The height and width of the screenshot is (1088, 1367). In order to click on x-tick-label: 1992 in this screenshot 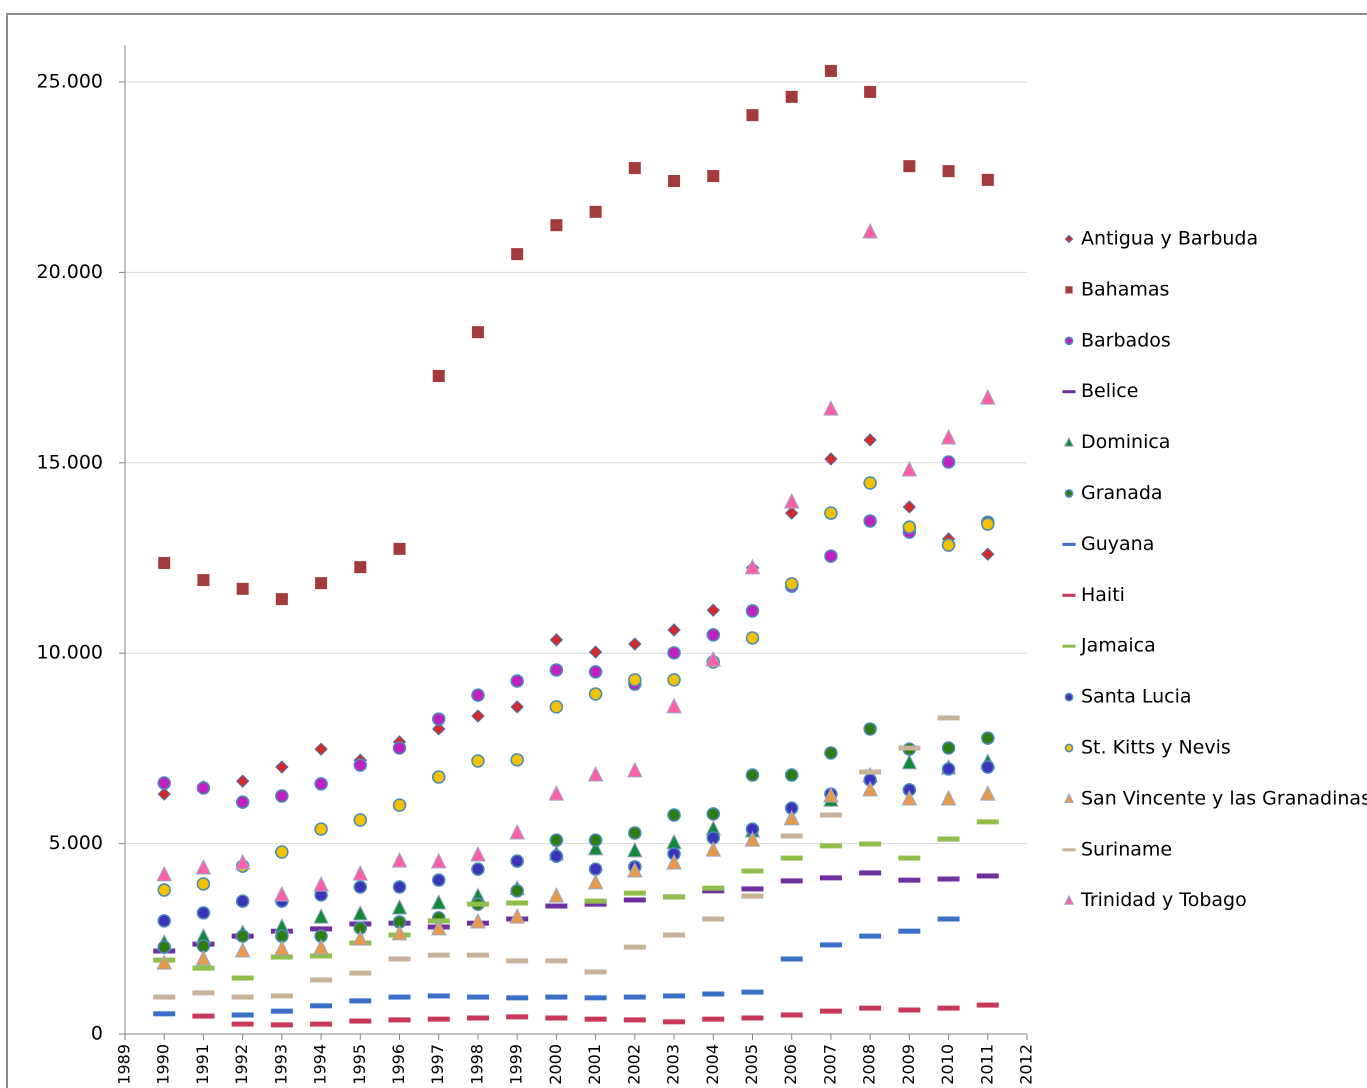, I will do `click(241, 1064)`.